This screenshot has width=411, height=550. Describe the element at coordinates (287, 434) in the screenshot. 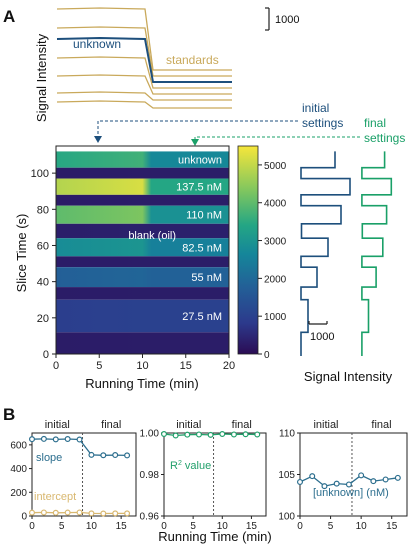

I see `y-tick-label: 110` at that location.